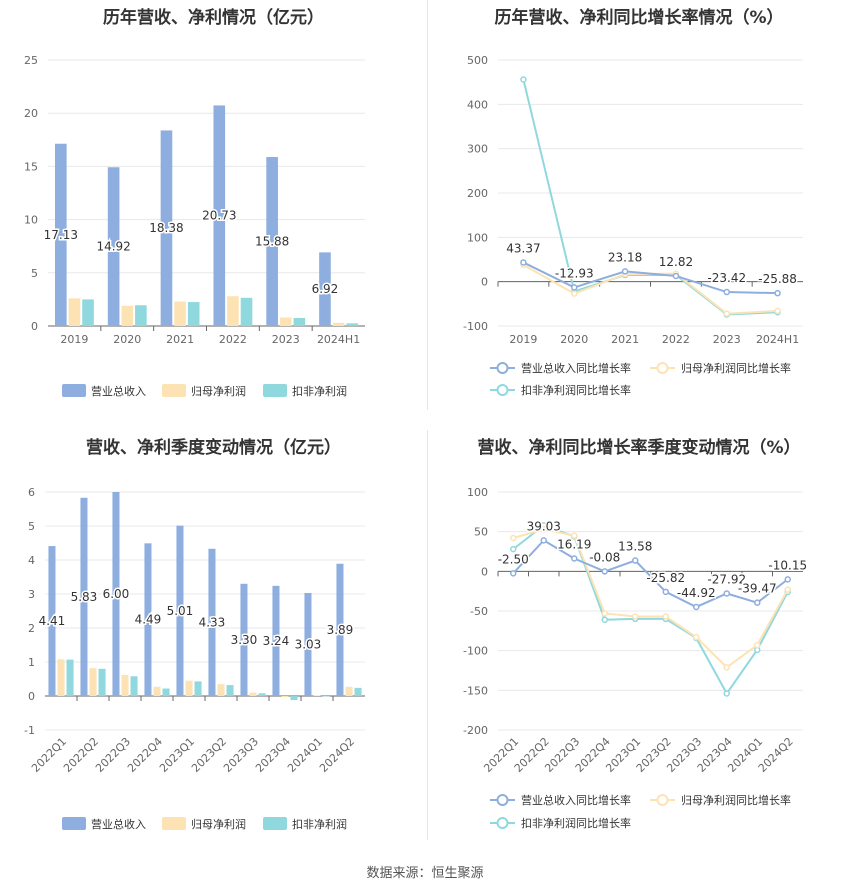 This screenshot has height=891, width=850. Describe the element at coordinates (218, 824) in the screenshot. I see `legend-label: 归母净利润` at that location.